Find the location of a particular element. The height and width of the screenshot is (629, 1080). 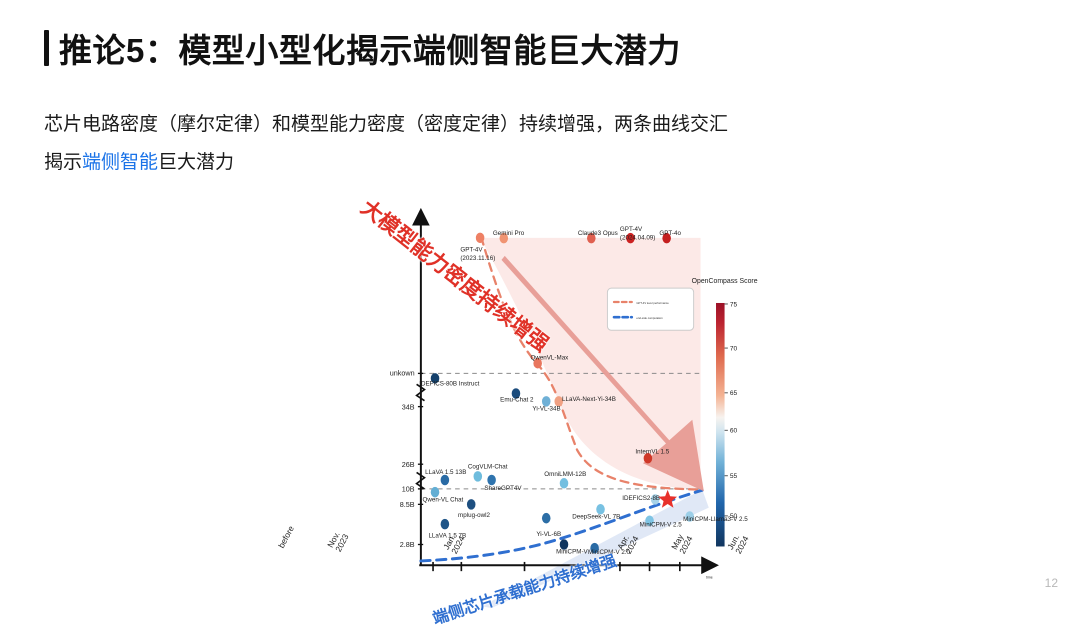

colorbar-tick-2: 65 is located at coordinates (734, 393).